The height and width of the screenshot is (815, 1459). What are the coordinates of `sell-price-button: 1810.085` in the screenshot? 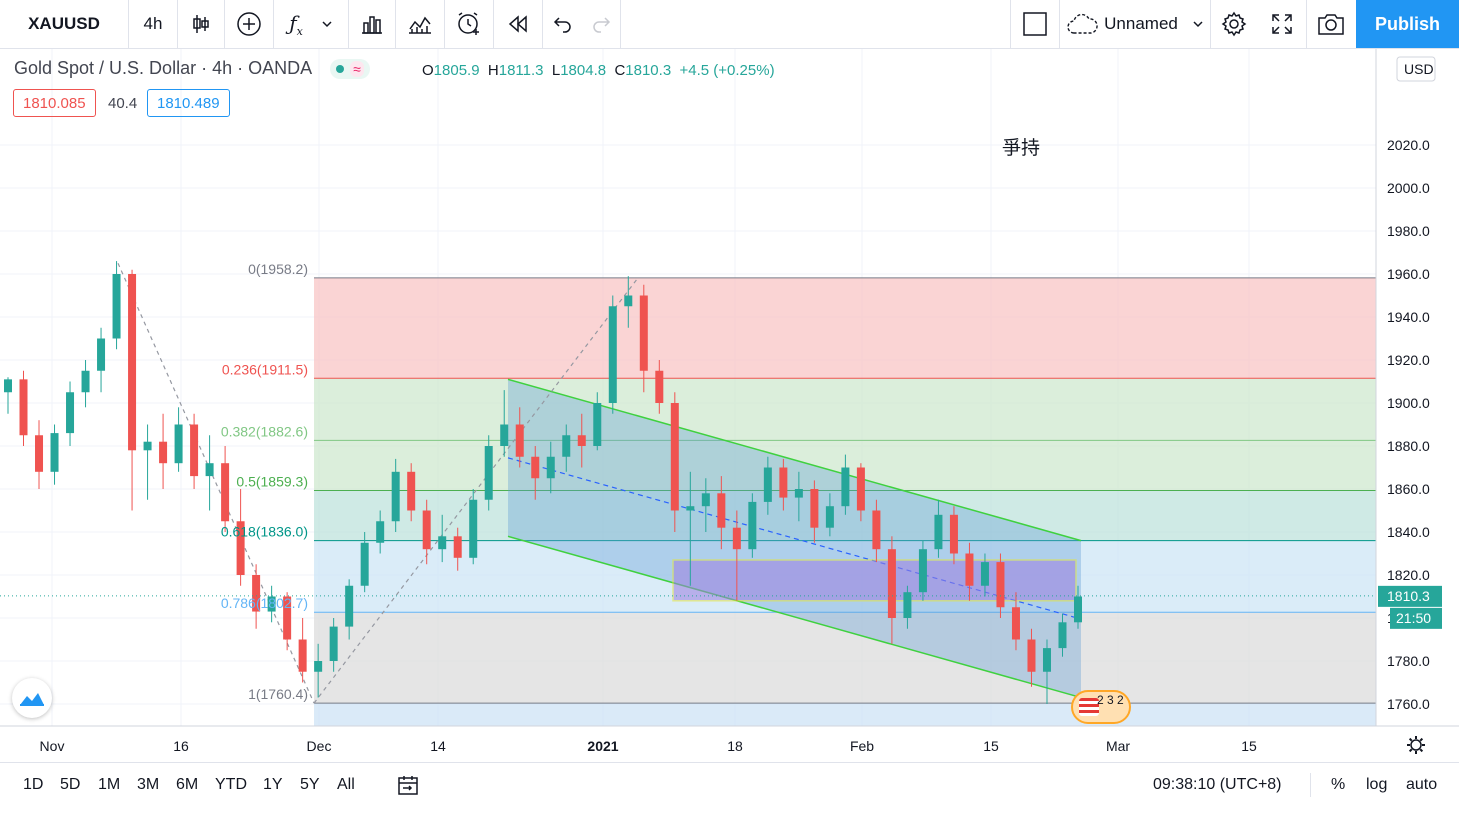 It's located at (54, 103).